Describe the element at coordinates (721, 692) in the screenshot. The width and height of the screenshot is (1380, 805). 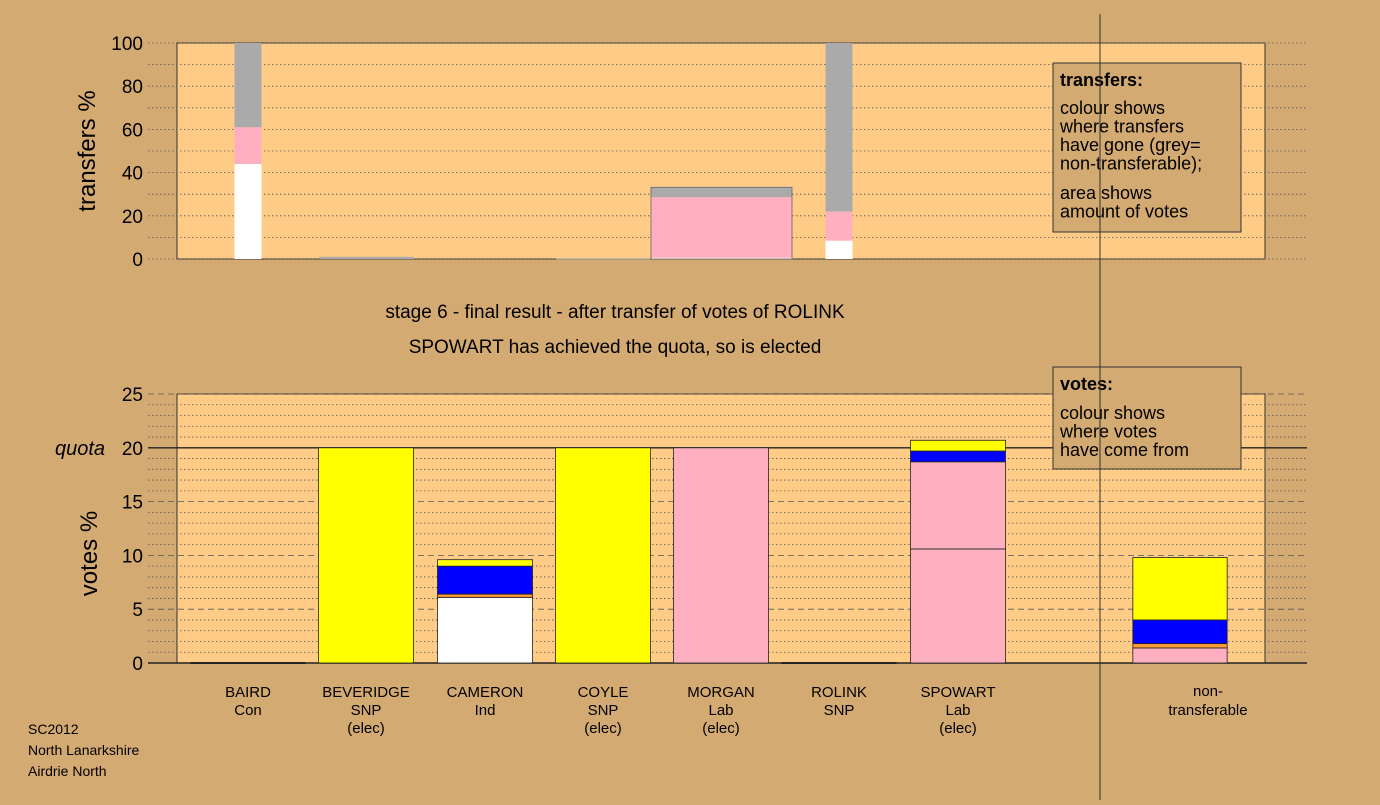
I see `candidate-name-label: MORGAN` at that location.